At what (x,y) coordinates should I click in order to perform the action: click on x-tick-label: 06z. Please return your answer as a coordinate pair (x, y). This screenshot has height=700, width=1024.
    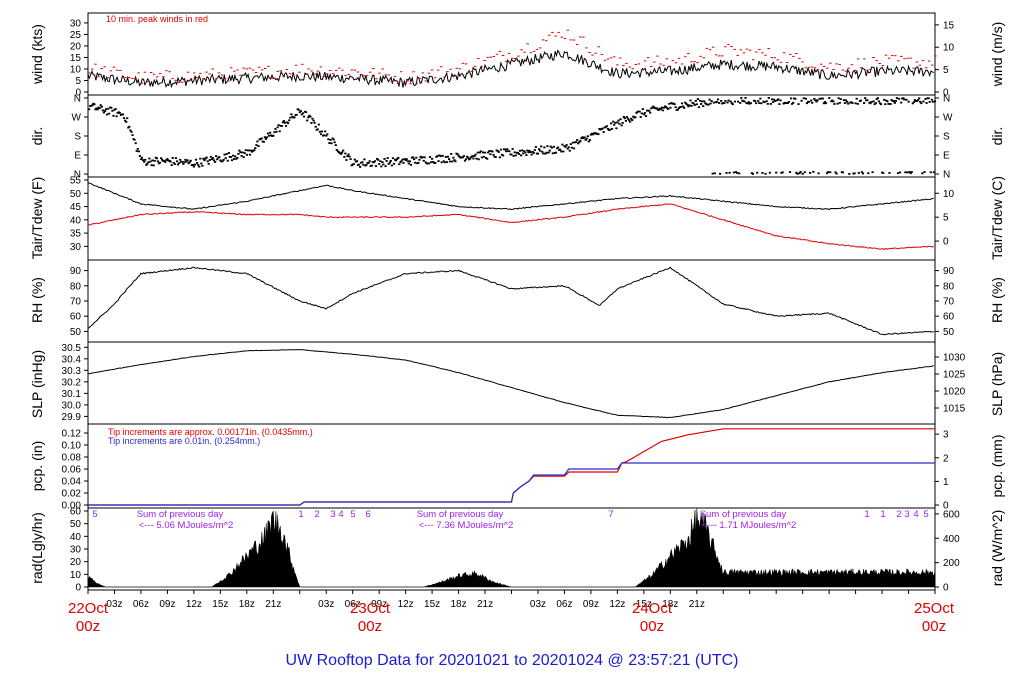
    Looking at the image, I should click on (353, 604).